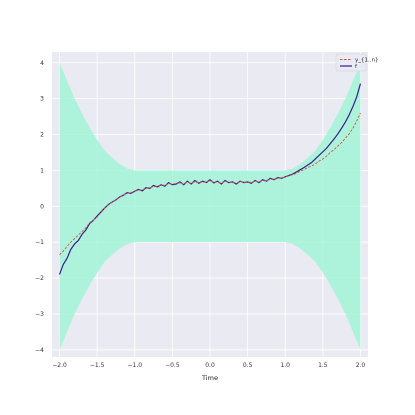 This screenshot has width=415, height=415. What do you see at coordinates (172, 365) in the screenshot?
I see `x-tick-label: −0.5` at bounding box center [172, 365].